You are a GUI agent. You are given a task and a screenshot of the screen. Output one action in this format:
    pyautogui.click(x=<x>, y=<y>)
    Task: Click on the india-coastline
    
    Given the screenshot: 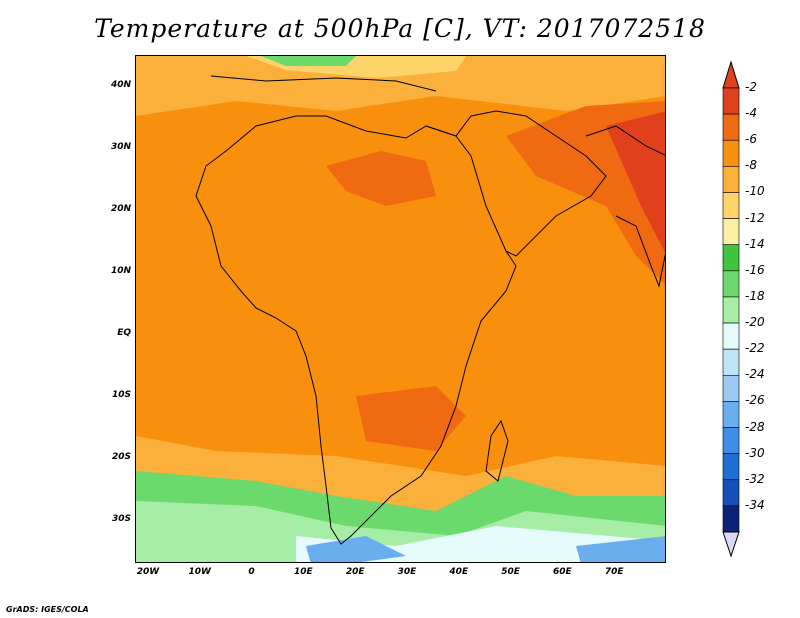 What is the action you would take?
    pyautogui.click(x=640, y=251)
    